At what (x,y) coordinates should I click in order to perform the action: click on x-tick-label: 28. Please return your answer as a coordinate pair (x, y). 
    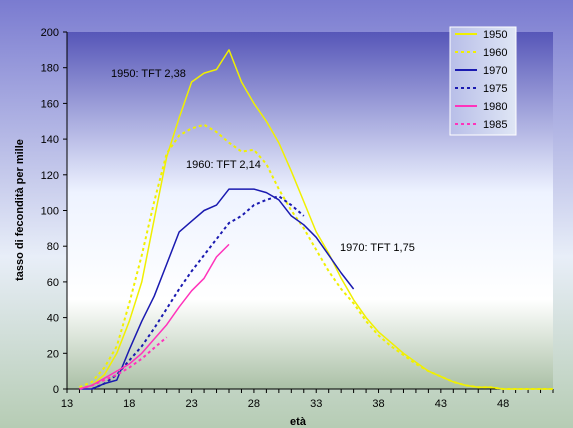
    Looking at the image, I should click on (254, 404).